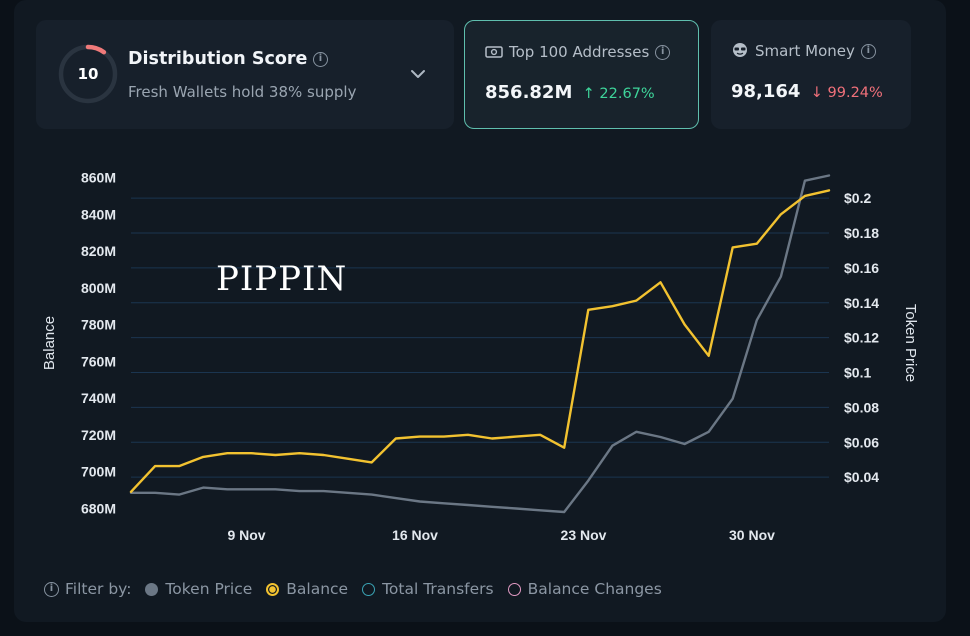  I want to click on y-tick-label: 820M, so click(98, 251).